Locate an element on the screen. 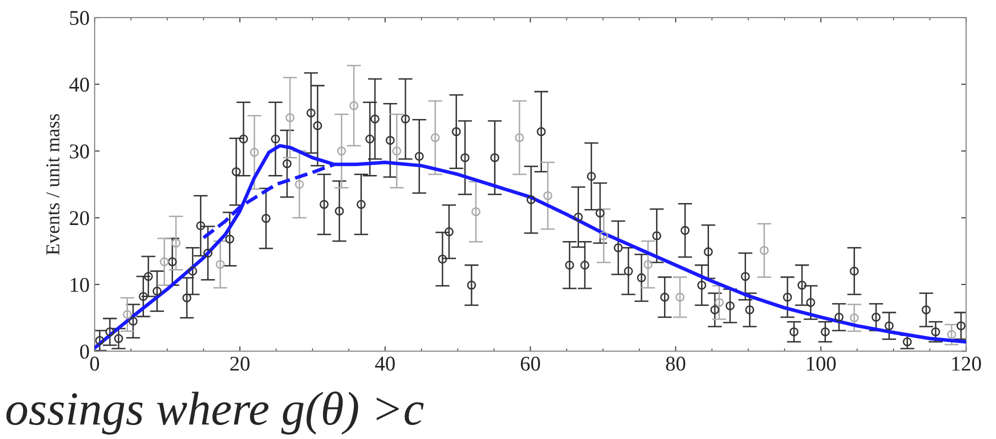 Image resolution: width=996 pixels, height=439 pixels. x-tick-label: 80 is located at coordinates (676, 363).